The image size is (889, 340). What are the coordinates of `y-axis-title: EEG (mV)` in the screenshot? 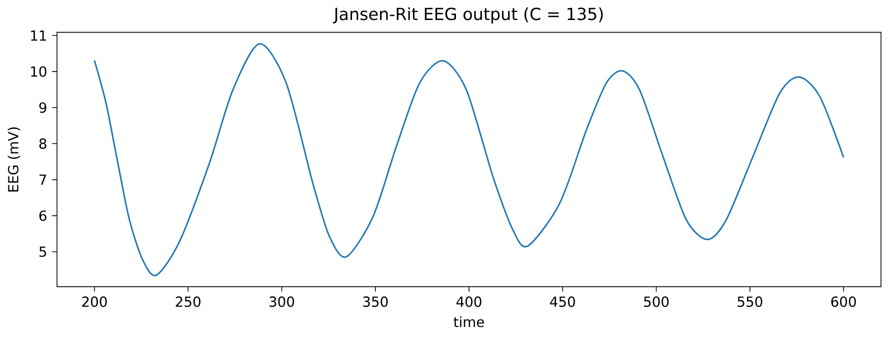 It's located at (14, 159).